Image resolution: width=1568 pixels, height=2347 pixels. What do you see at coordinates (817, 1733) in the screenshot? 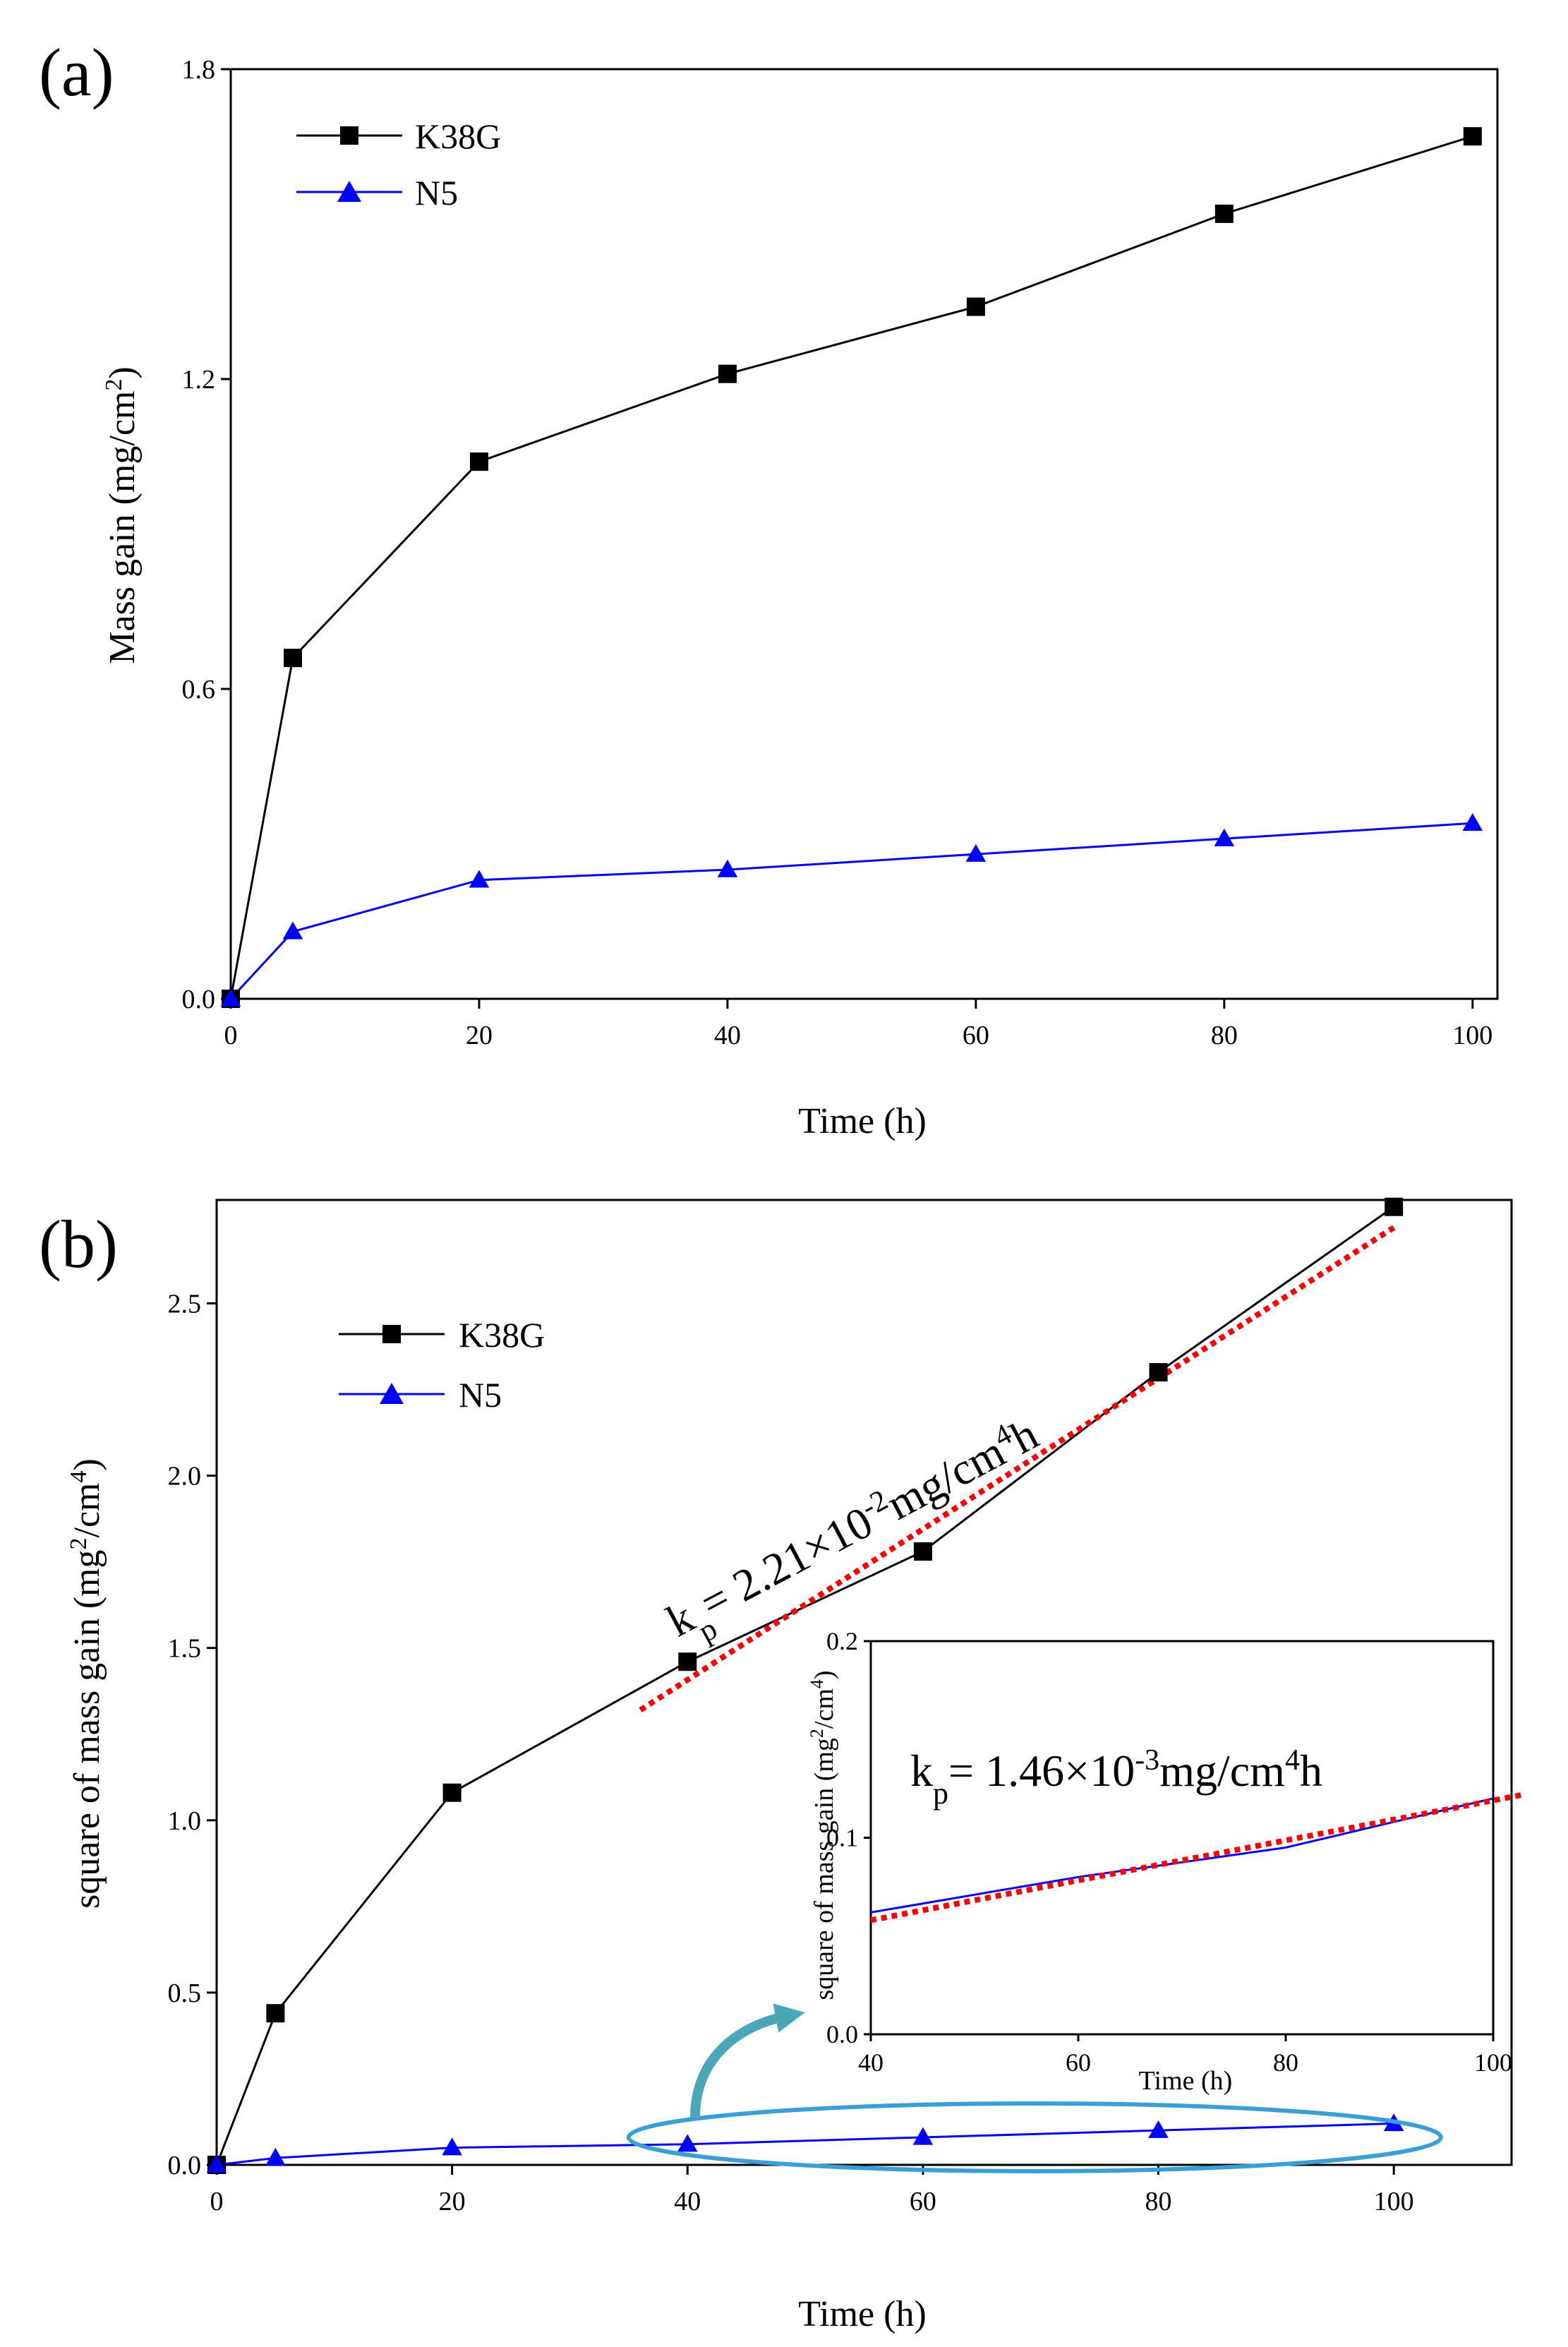
I see `inset-y-axis-title-sup1: 2` at bounding box center [817, 1733].